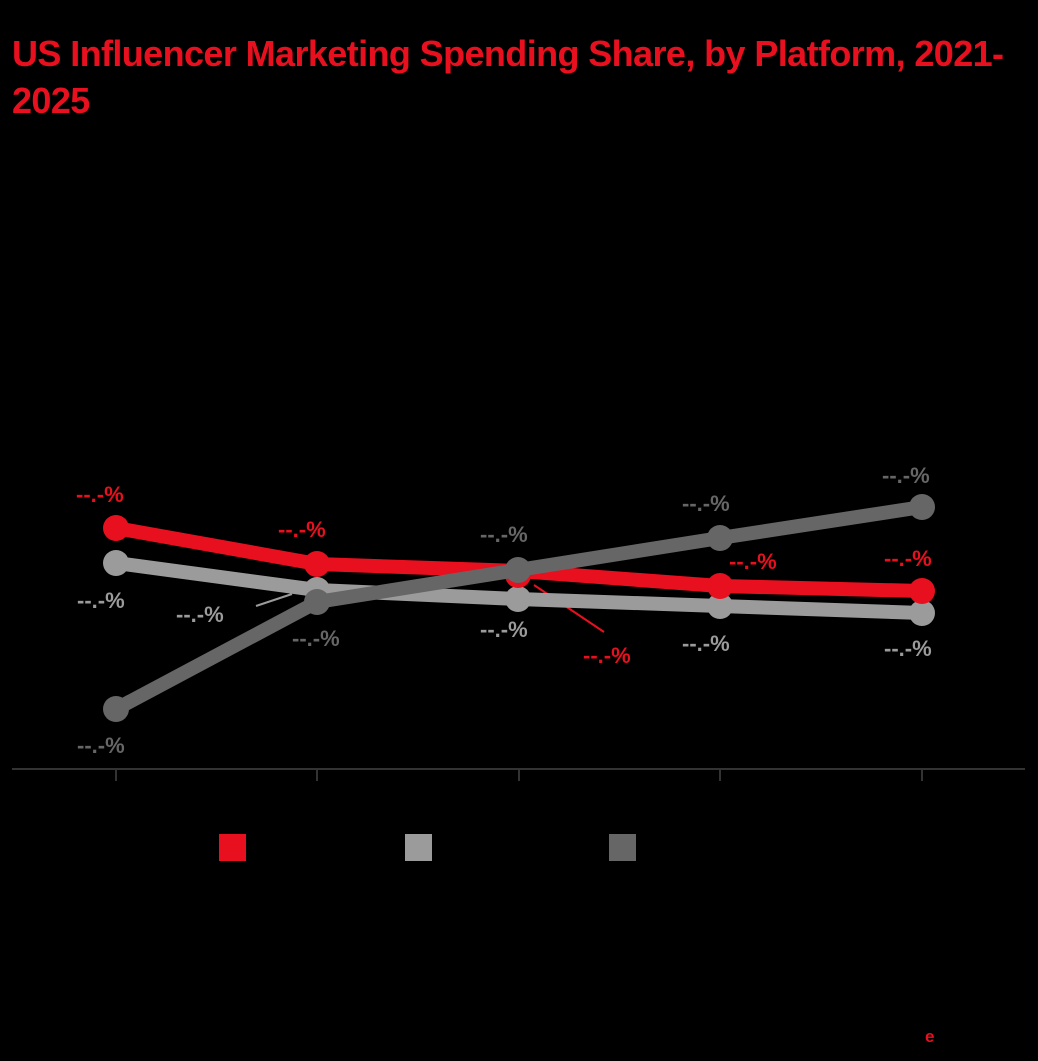  I want to click on data-label-dark-2021: --.-%, so click(101, 745).